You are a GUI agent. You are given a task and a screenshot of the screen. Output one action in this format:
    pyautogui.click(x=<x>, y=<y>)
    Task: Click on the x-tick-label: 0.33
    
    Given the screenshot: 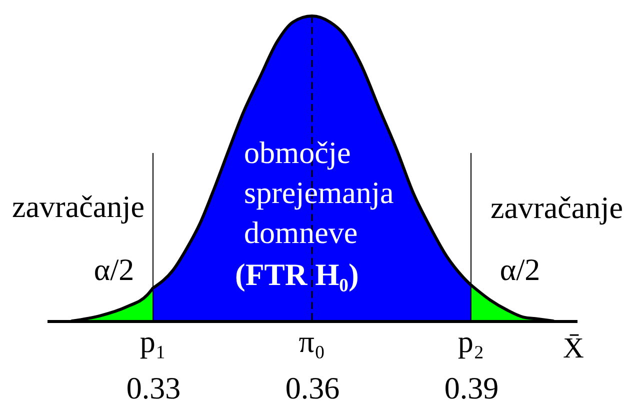 What is the action you would take?
    pyautogui.click(x=153, y=385)
    